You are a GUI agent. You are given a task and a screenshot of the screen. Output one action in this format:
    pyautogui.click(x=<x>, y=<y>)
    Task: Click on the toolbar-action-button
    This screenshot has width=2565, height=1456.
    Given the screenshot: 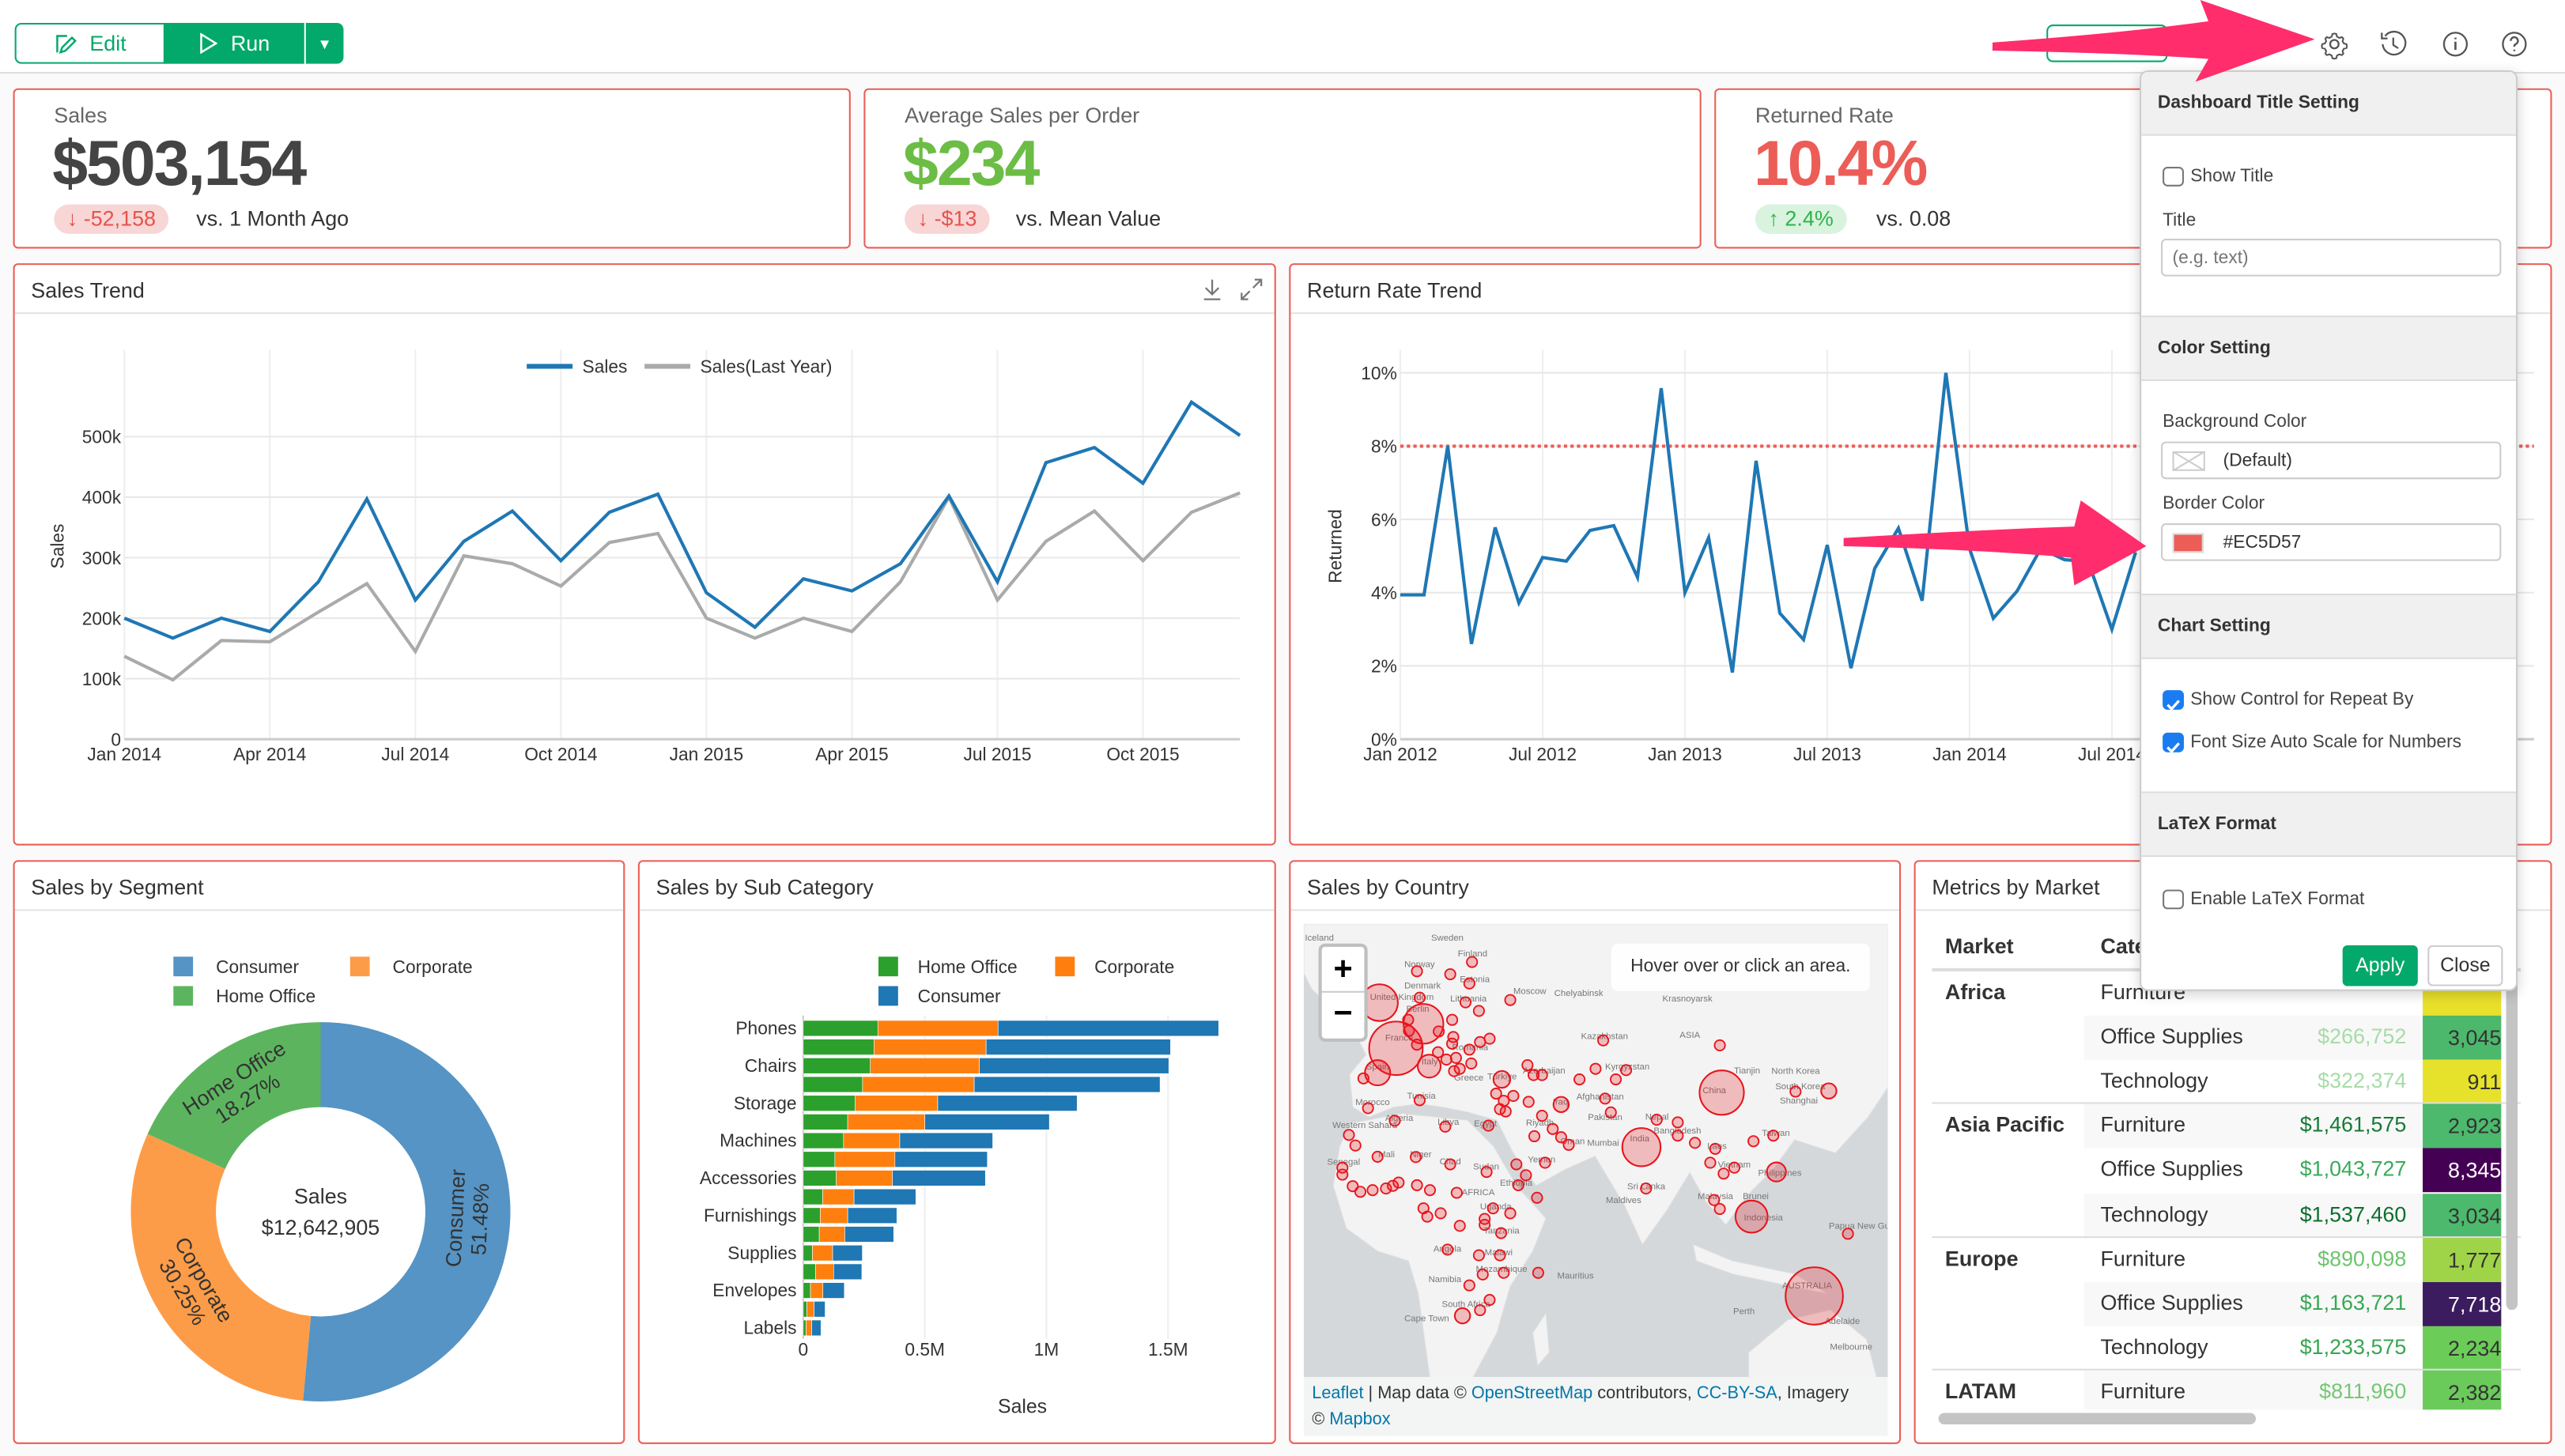 What is the action you would take?
    pyautogui.click(x=2107, y=43)
    